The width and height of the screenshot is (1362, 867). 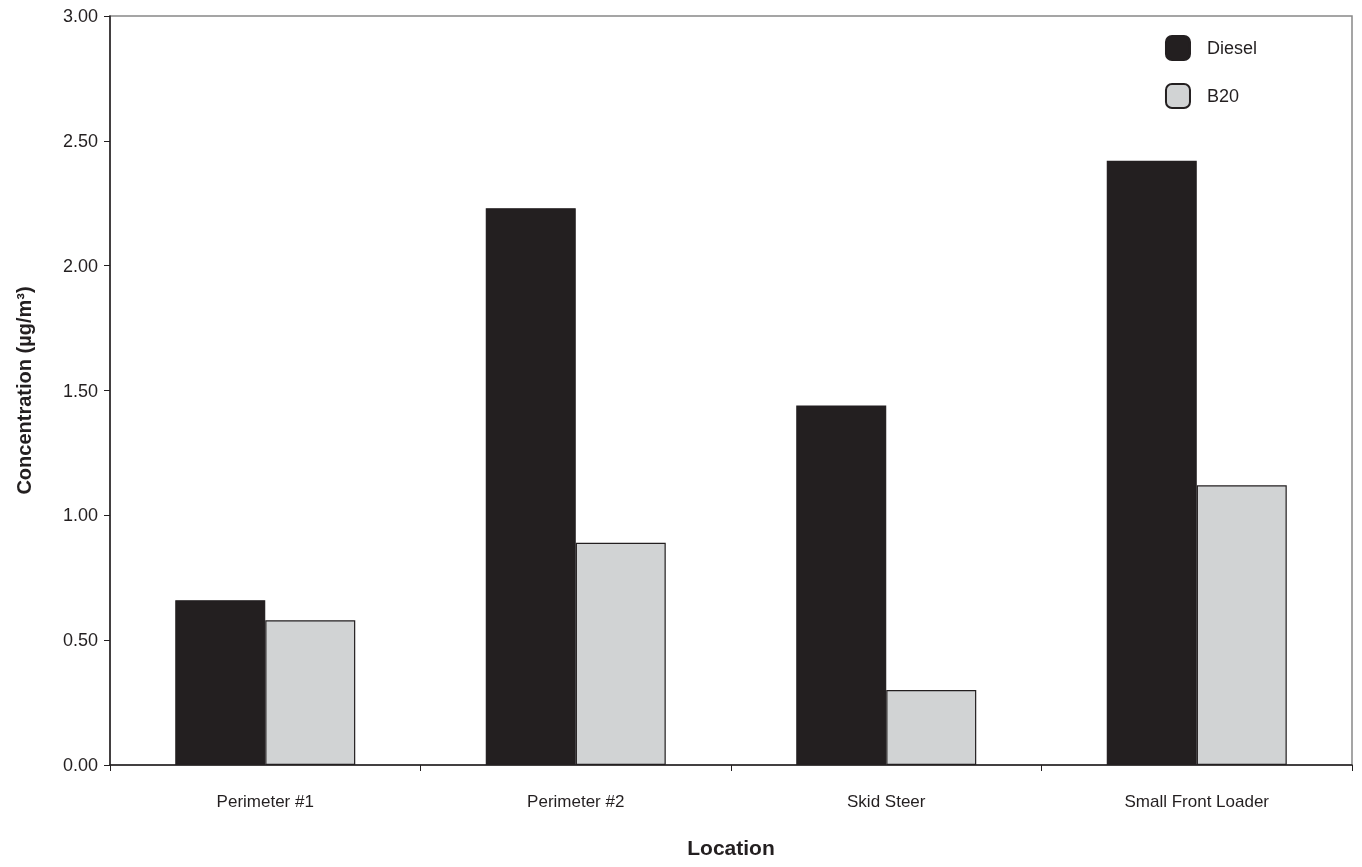 What do you see at coordinates (80, 140) in the screenshot?
I see `y-tick-label: 2.50` at bounding box center [80, 140].